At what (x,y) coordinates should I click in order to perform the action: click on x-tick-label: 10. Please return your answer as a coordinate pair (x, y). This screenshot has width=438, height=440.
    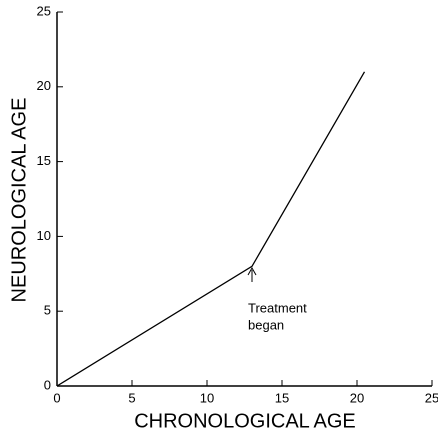
    Looking at the image, I should click on (207, 397).